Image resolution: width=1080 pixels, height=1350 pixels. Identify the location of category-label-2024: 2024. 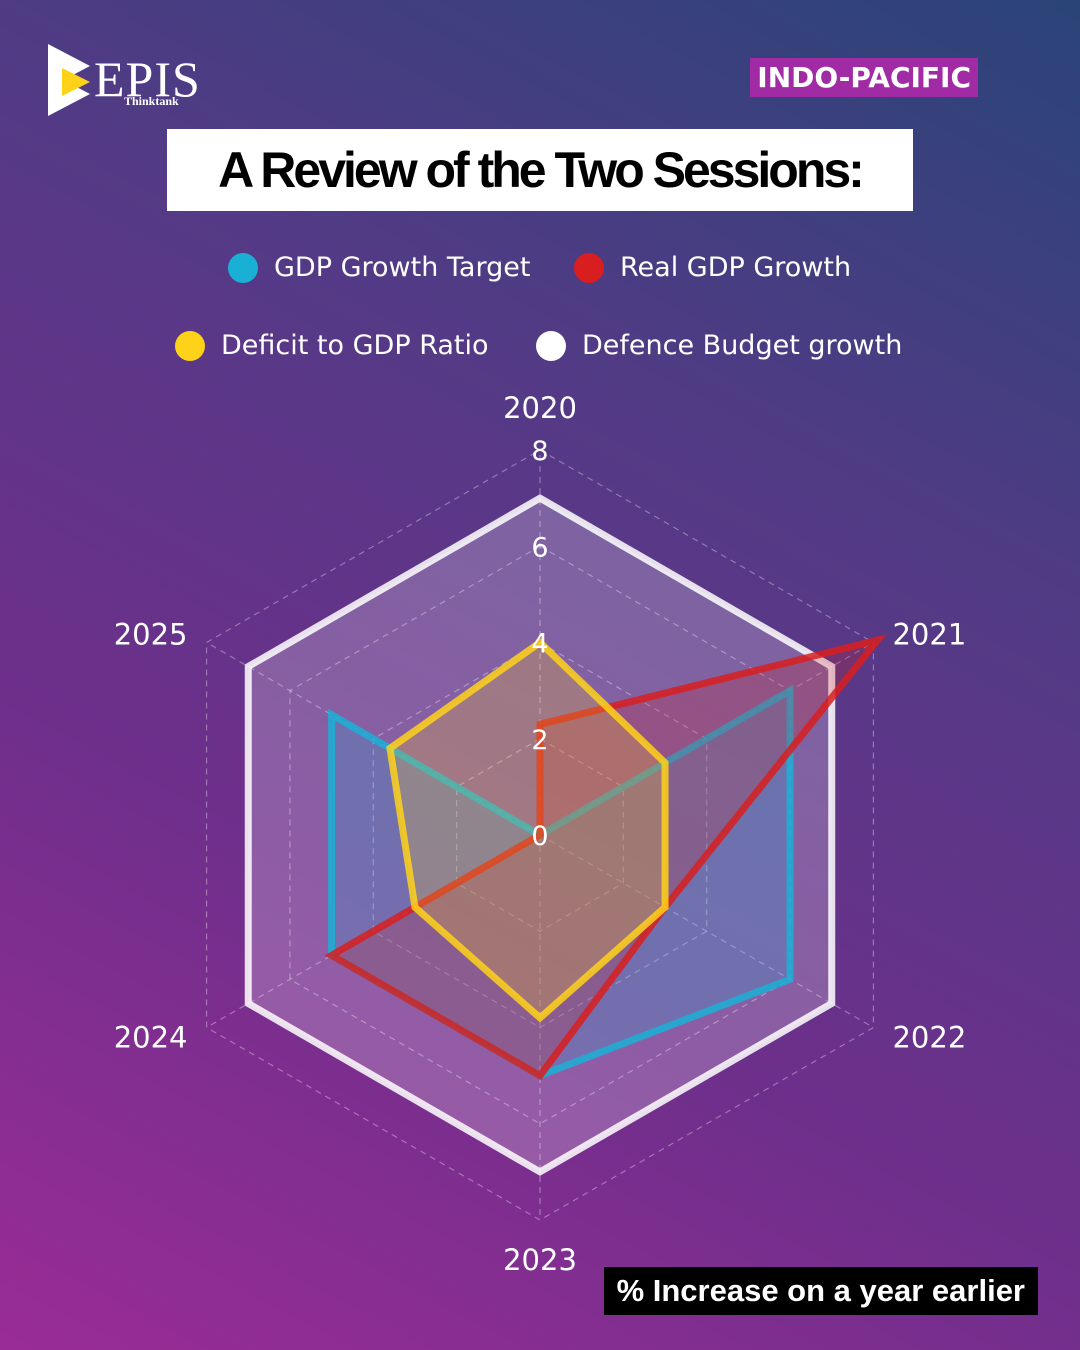
(151, 1038).